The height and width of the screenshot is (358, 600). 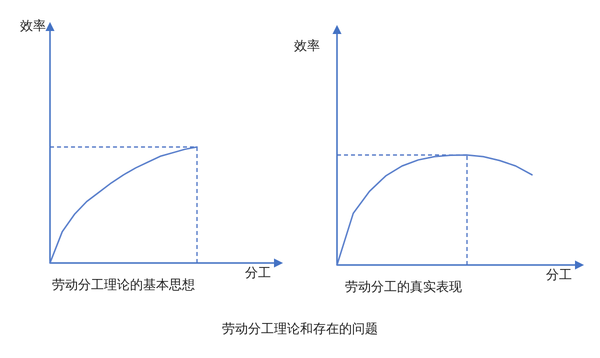 What do you see at coordinates (300, 329) in the screenshot?
I see `annotation: 劳动分工理论和存在的问题` at bounding box center [300, 329].